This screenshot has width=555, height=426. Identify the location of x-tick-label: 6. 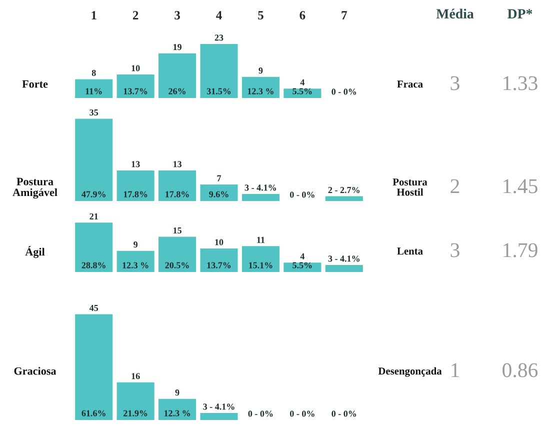
(303, 15).